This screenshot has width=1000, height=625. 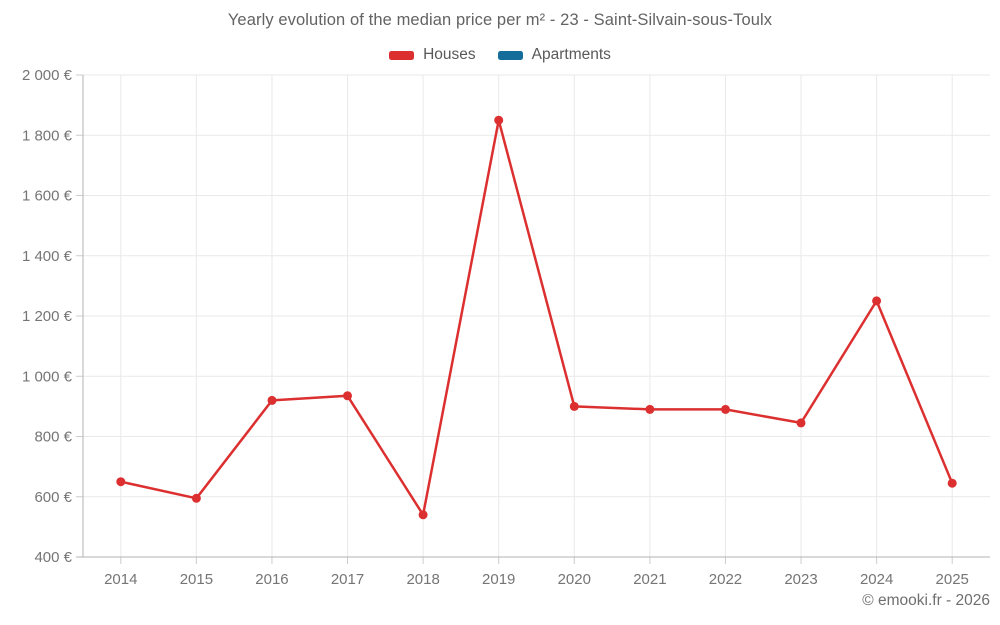 I want to click on y-axis-label: 1 200 €, so click(x=47, y=316).